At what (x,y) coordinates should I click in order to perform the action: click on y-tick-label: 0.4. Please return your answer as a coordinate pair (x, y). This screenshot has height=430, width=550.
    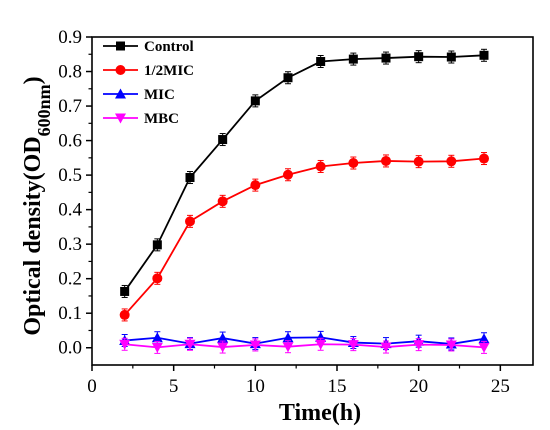
    Looking at the image, I should click on (70, 210).